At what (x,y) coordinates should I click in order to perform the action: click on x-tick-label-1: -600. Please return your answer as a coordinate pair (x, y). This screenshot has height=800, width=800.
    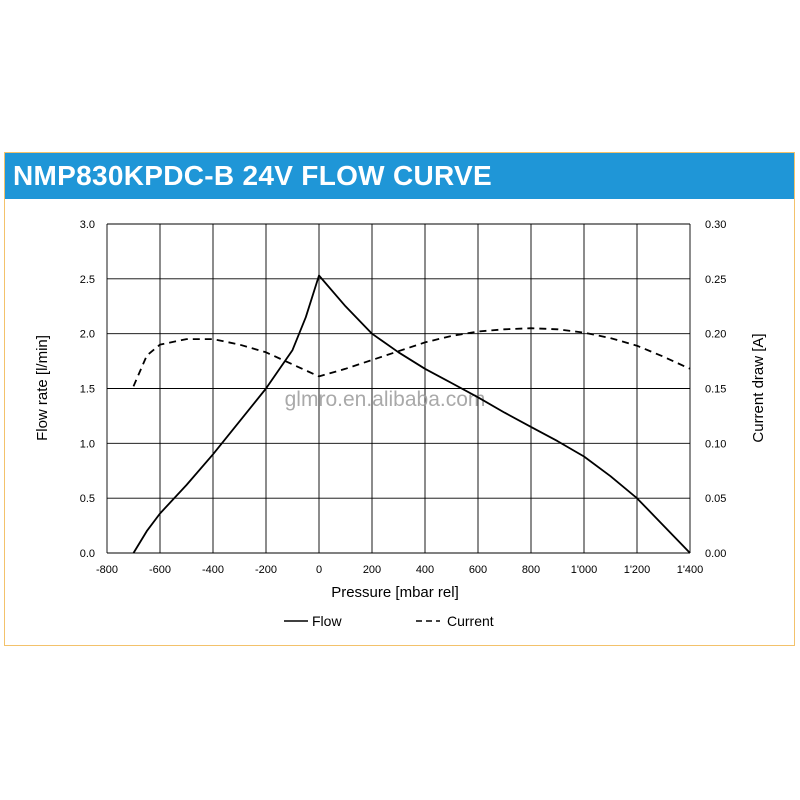
    Looking at the image, I should click on (160, 570).